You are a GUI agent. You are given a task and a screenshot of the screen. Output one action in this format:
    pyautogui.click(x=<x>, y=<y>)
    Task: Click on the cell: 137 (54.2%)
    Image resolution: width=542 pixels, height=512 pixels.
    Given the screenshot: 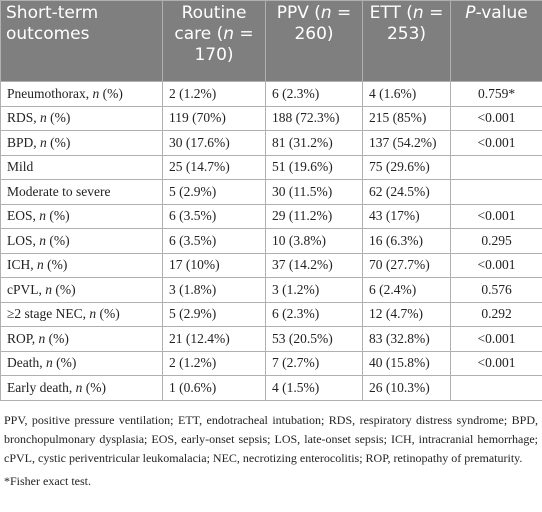 What is the action you would take?
    pyautogui.click(x=406, y=143)
    